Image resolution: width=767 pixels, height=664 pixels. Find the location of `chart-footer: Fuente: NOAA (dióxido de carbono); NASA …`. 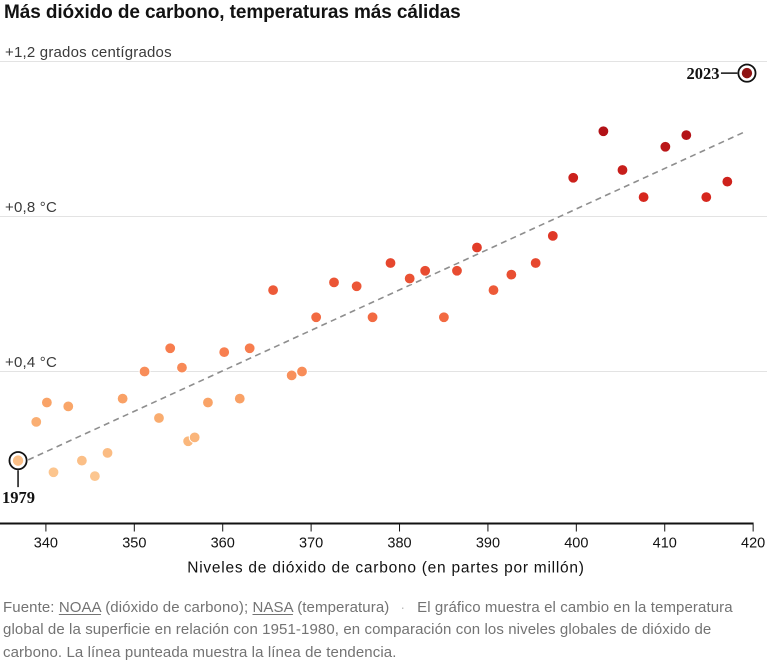

chart-footer: Fuente: NOAA (dióxido de carbono); NASA … is located at coordinates (385, 630).